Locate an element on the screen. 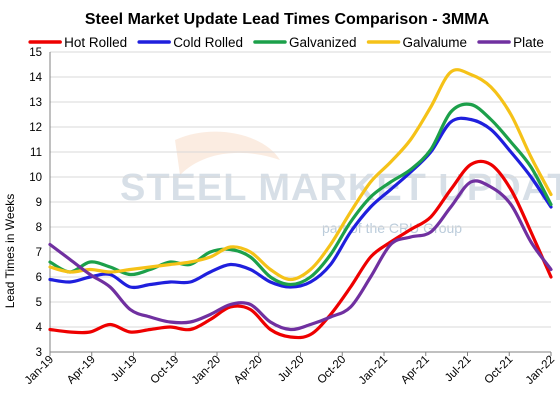 The image size is (560, 410). y-tick-label: 15 is located at coordinates (35, 53).